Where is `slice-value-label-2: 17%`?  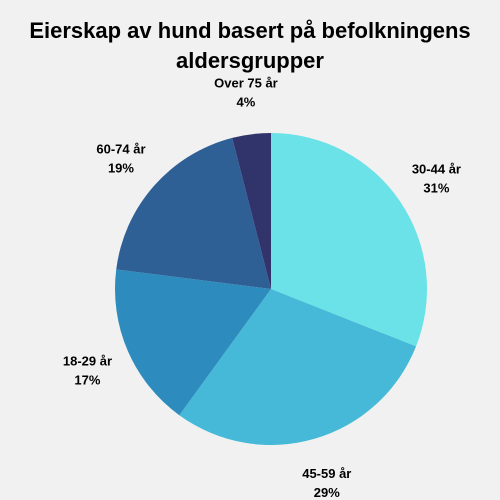
slice-value-label-2: 17% is located at coordinates (87, 379).